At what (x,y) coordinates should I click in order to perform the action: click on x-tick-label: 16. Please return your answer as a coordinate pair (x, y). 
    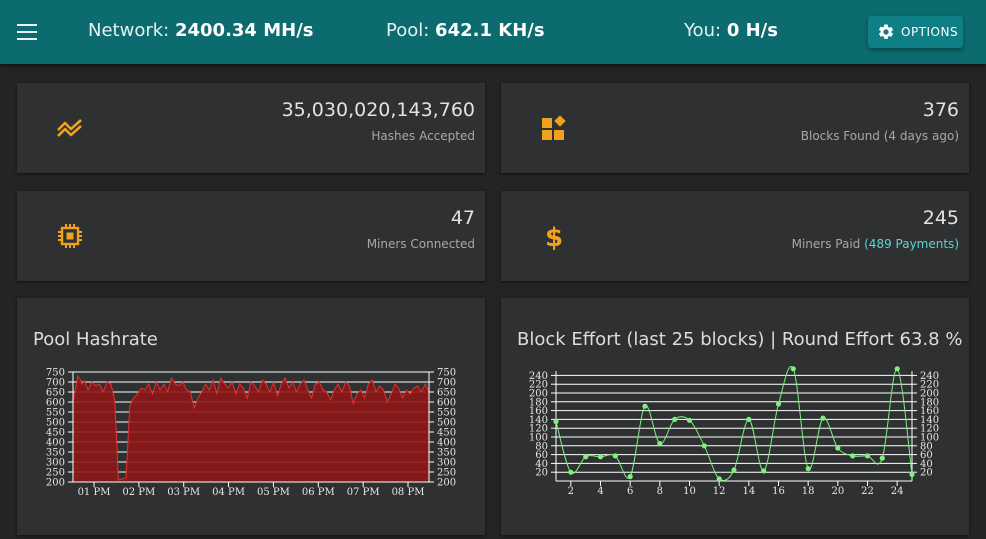
    Looking at the image, I should click on (778, 491).